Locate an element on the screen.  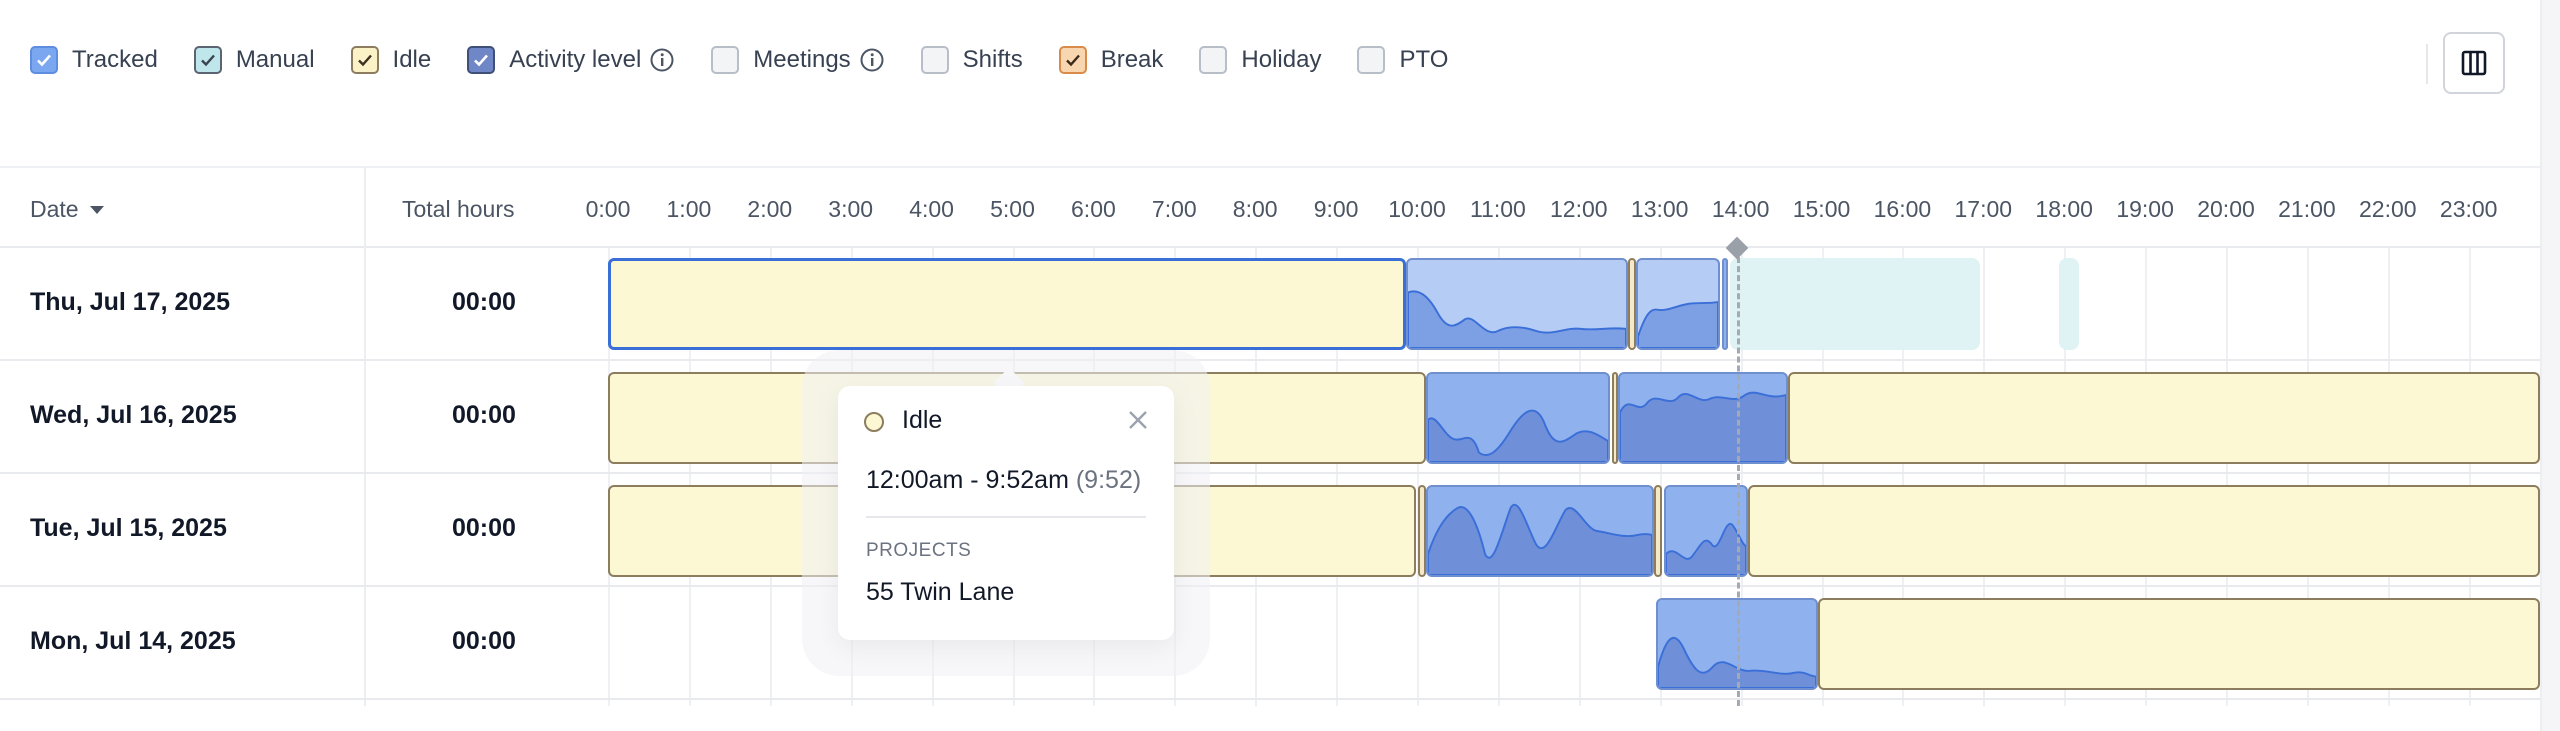
hour-tick-label: 18:00 is located at coordinates (2064, 209).